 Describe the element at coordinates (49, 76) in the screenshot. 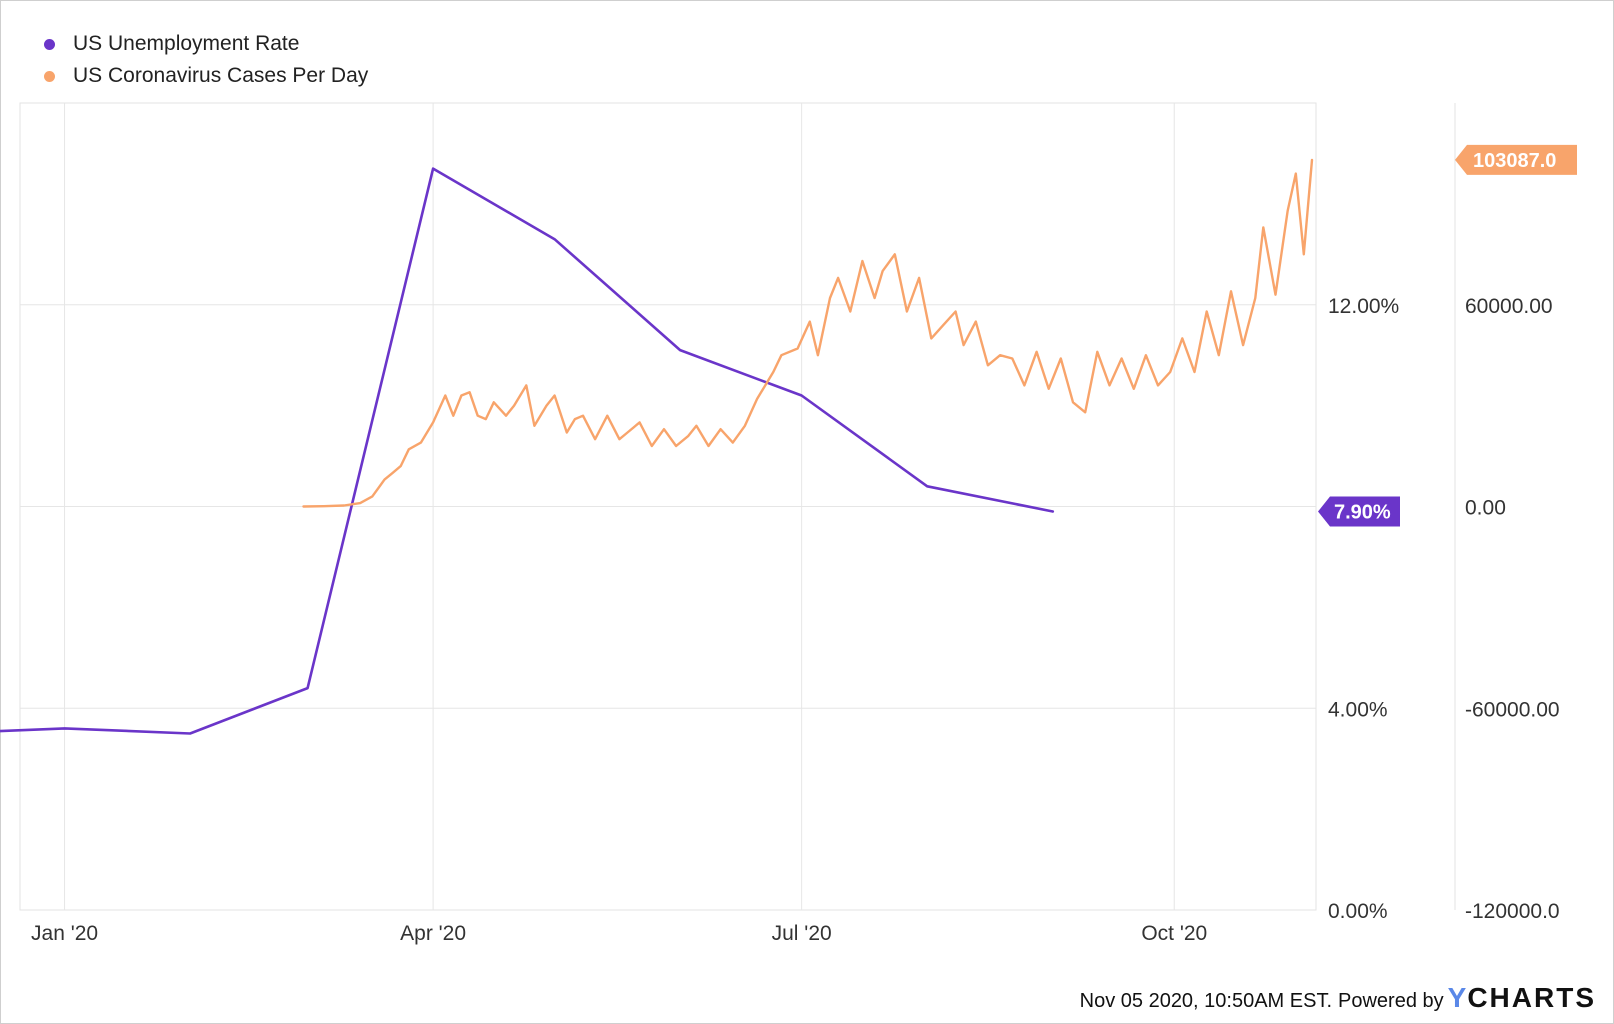

I see `legend-swatch-coronavirus` at that location.